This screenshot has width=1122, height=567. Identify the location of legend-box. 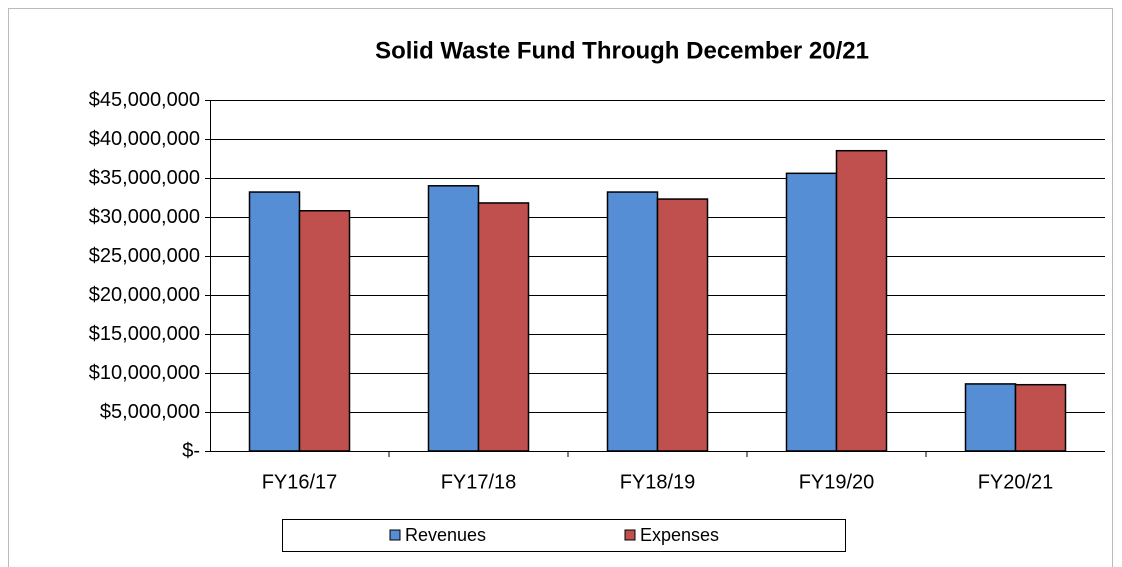
(564, 535).